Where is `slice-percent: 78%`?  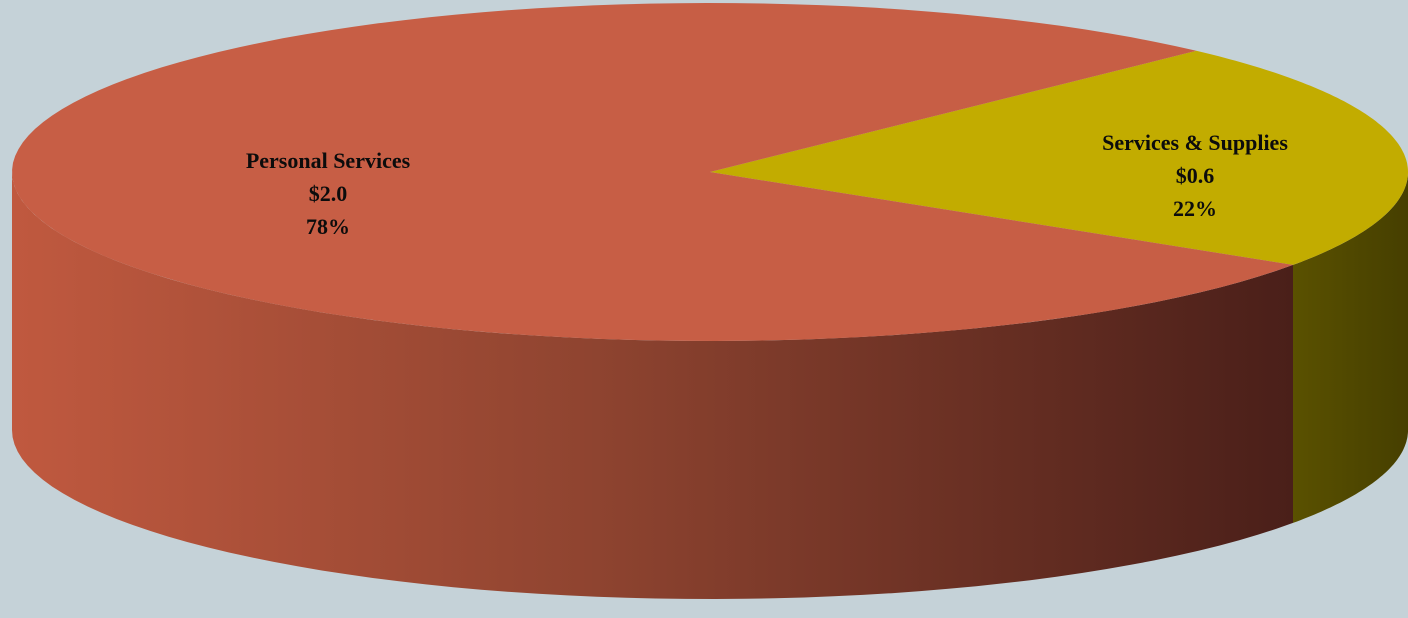 slice-percent: 78% is located at coordinates (327, 226).